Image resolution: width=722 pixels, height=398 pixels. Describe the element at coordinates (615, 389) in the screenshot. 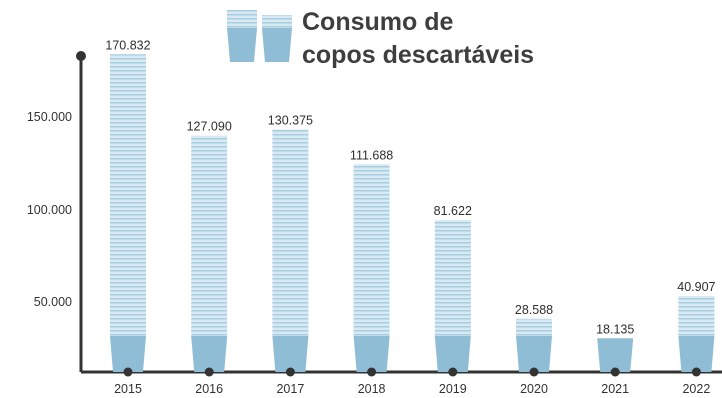

I see `x-category-label: 2021` at that location.